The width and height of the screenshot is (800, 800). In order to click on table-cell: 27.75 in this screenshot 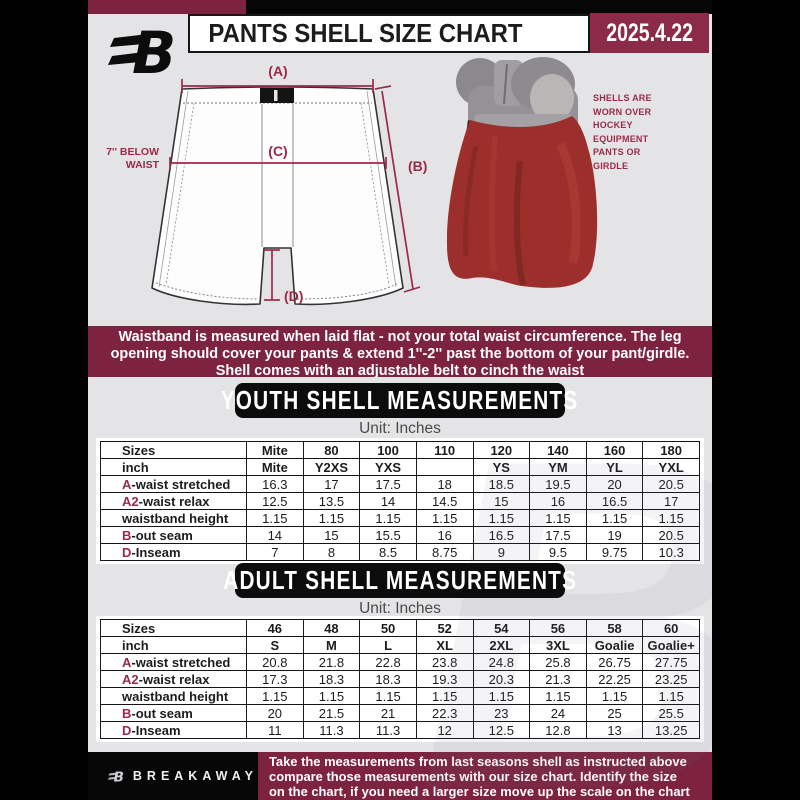, I will do `click(671, 662)`.